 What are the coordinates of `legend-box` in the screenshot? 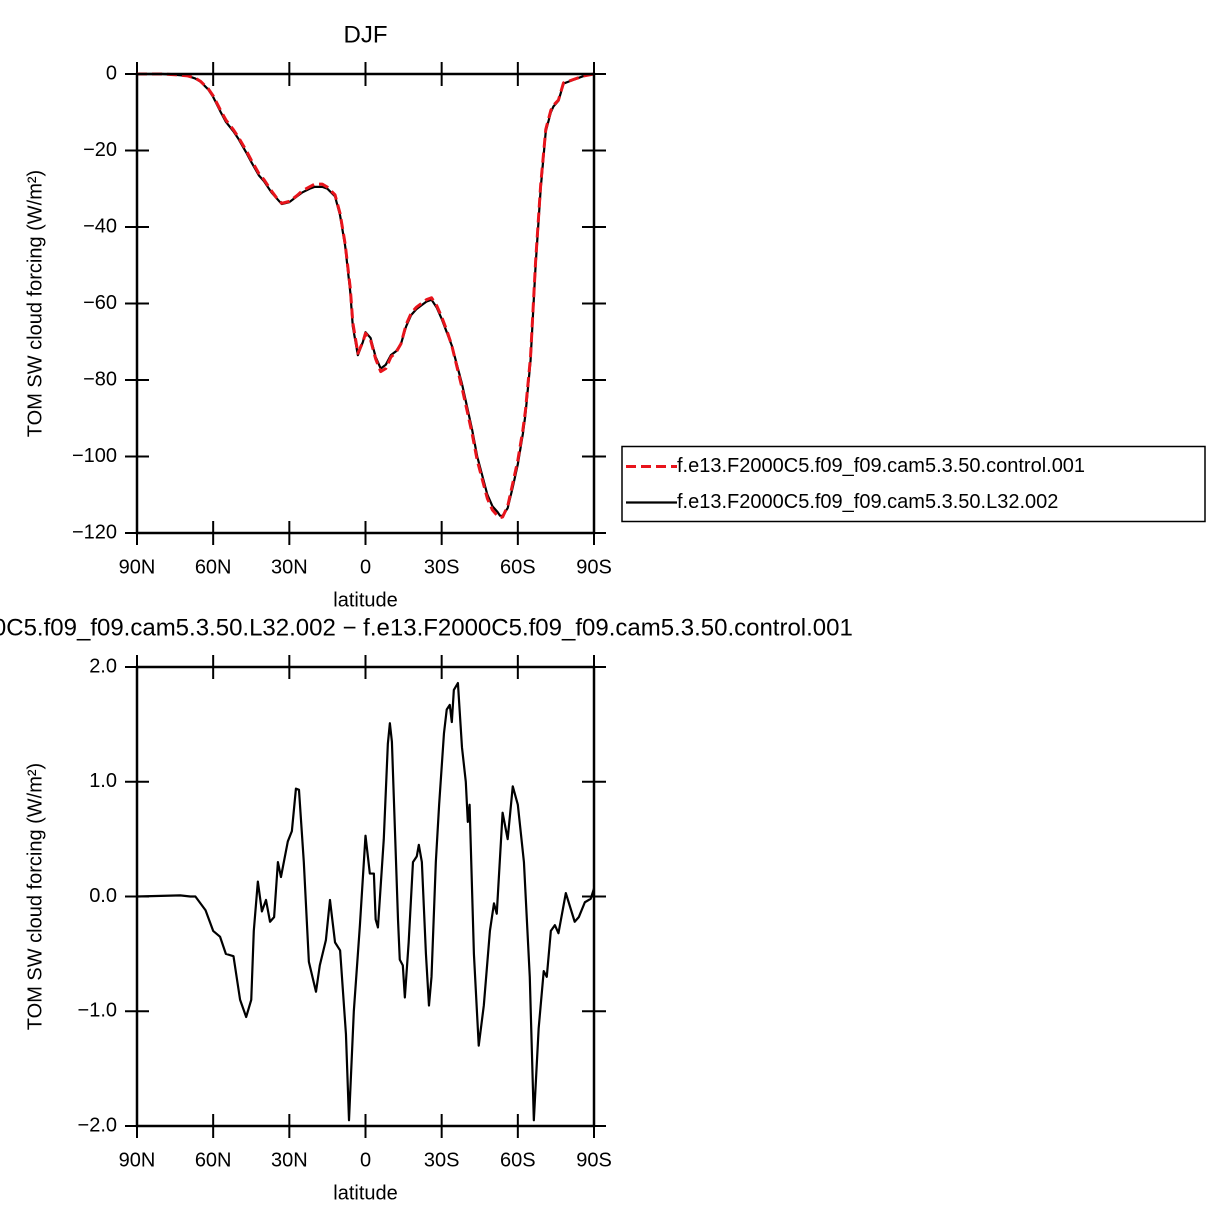 It's located at (913, 484).